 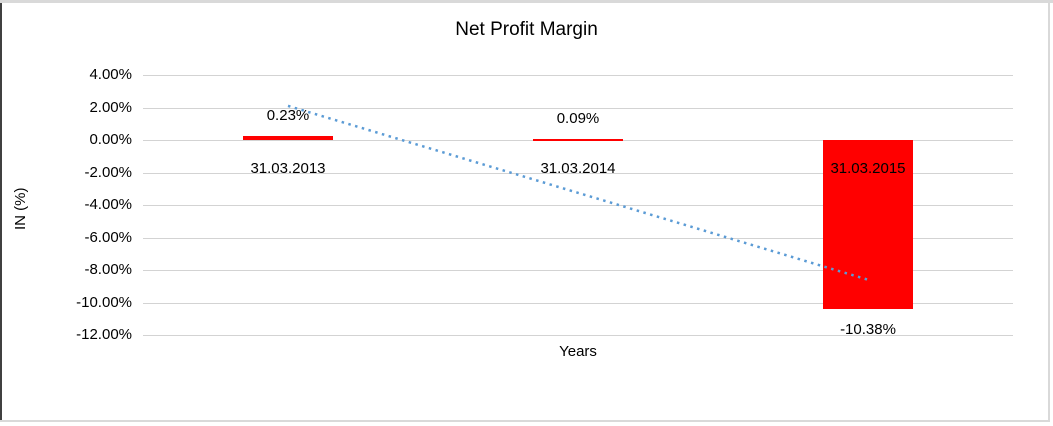 What do you see at coordinates (578, 140) in the screenshot?
I see `bar-31.03.2014` at bounding box center [578, 140].